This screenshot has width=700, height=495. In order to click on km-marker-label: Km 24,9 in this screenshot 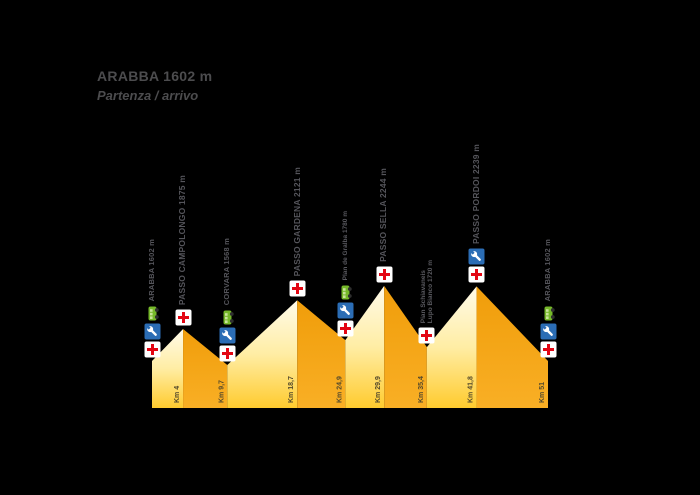, I will do `click(339, 389)`.